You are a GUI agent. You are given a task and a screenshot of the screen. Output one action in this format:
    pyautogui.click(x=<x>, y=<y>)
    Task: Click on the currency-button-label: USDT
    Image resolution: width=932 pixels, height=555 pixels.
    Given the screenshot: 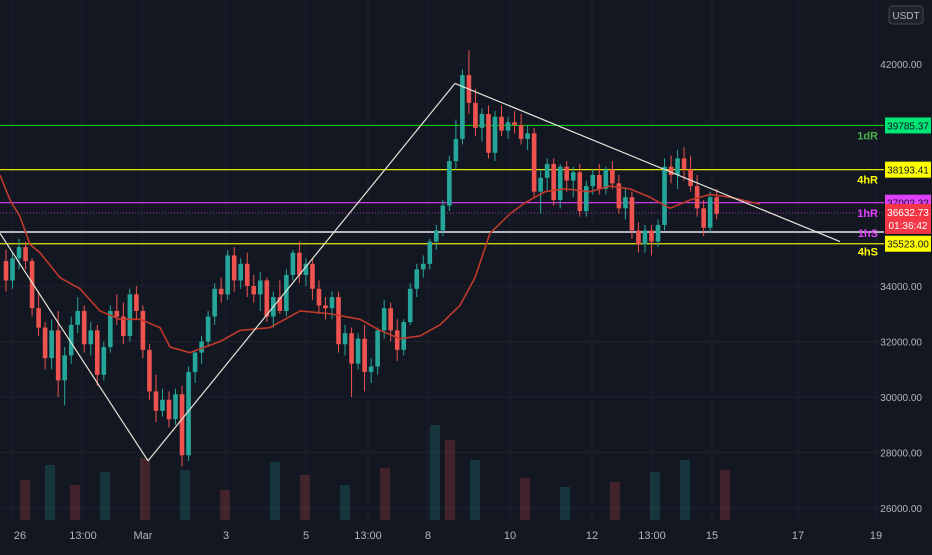 What is the action you would take?
    pyautogui.click(x=905, y=16)
    